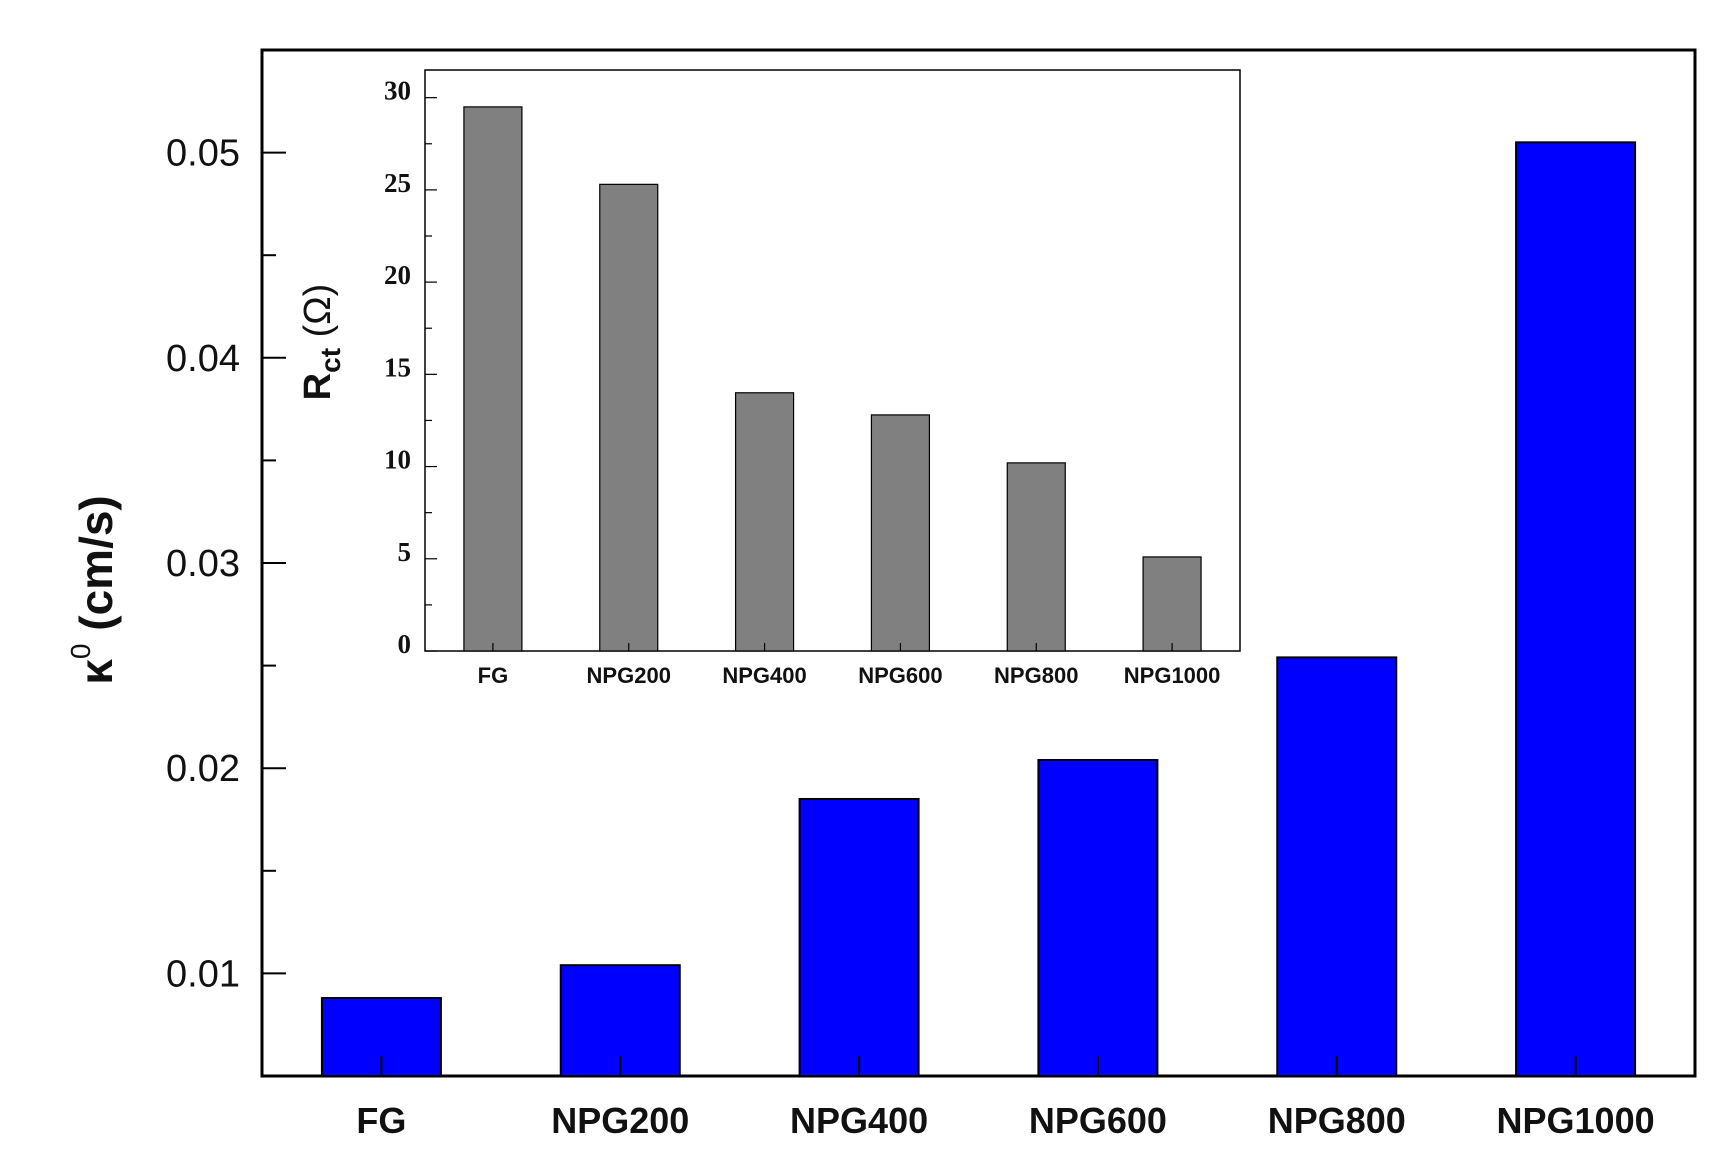  Describe the element at coordinates (203, 564) in the screenshot. I see `main-y-tick-label: 0.03` at that location.